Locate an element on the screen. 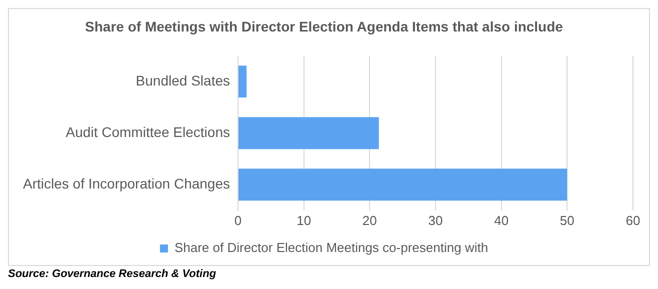 This screenshot has width=658, height=289. y-tick-label: Articles of Incorporation Changes is located at coordinates (126, 183).